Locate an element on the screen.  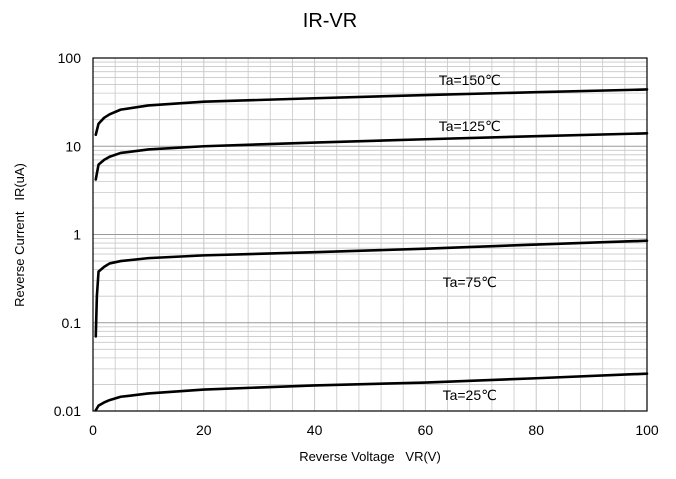
y-tick-label: 100 is located at coordinates (70, 58).